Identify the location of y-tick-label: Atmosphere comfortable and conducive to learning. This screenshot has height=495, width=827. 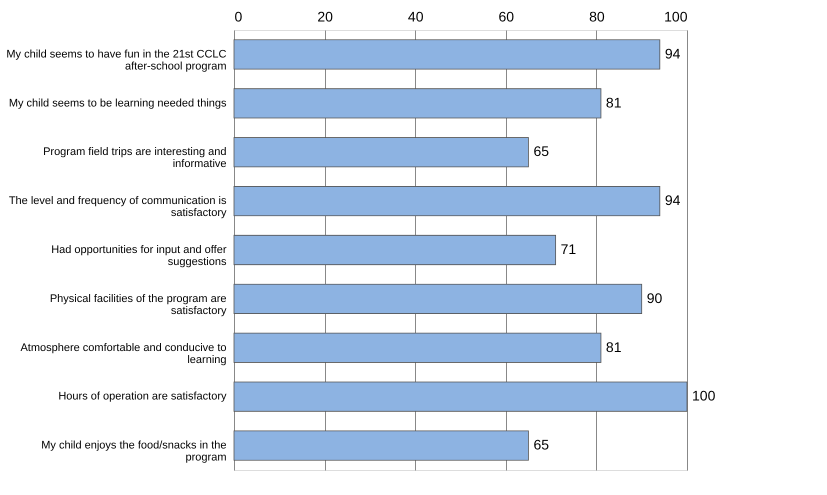
(123, 354).